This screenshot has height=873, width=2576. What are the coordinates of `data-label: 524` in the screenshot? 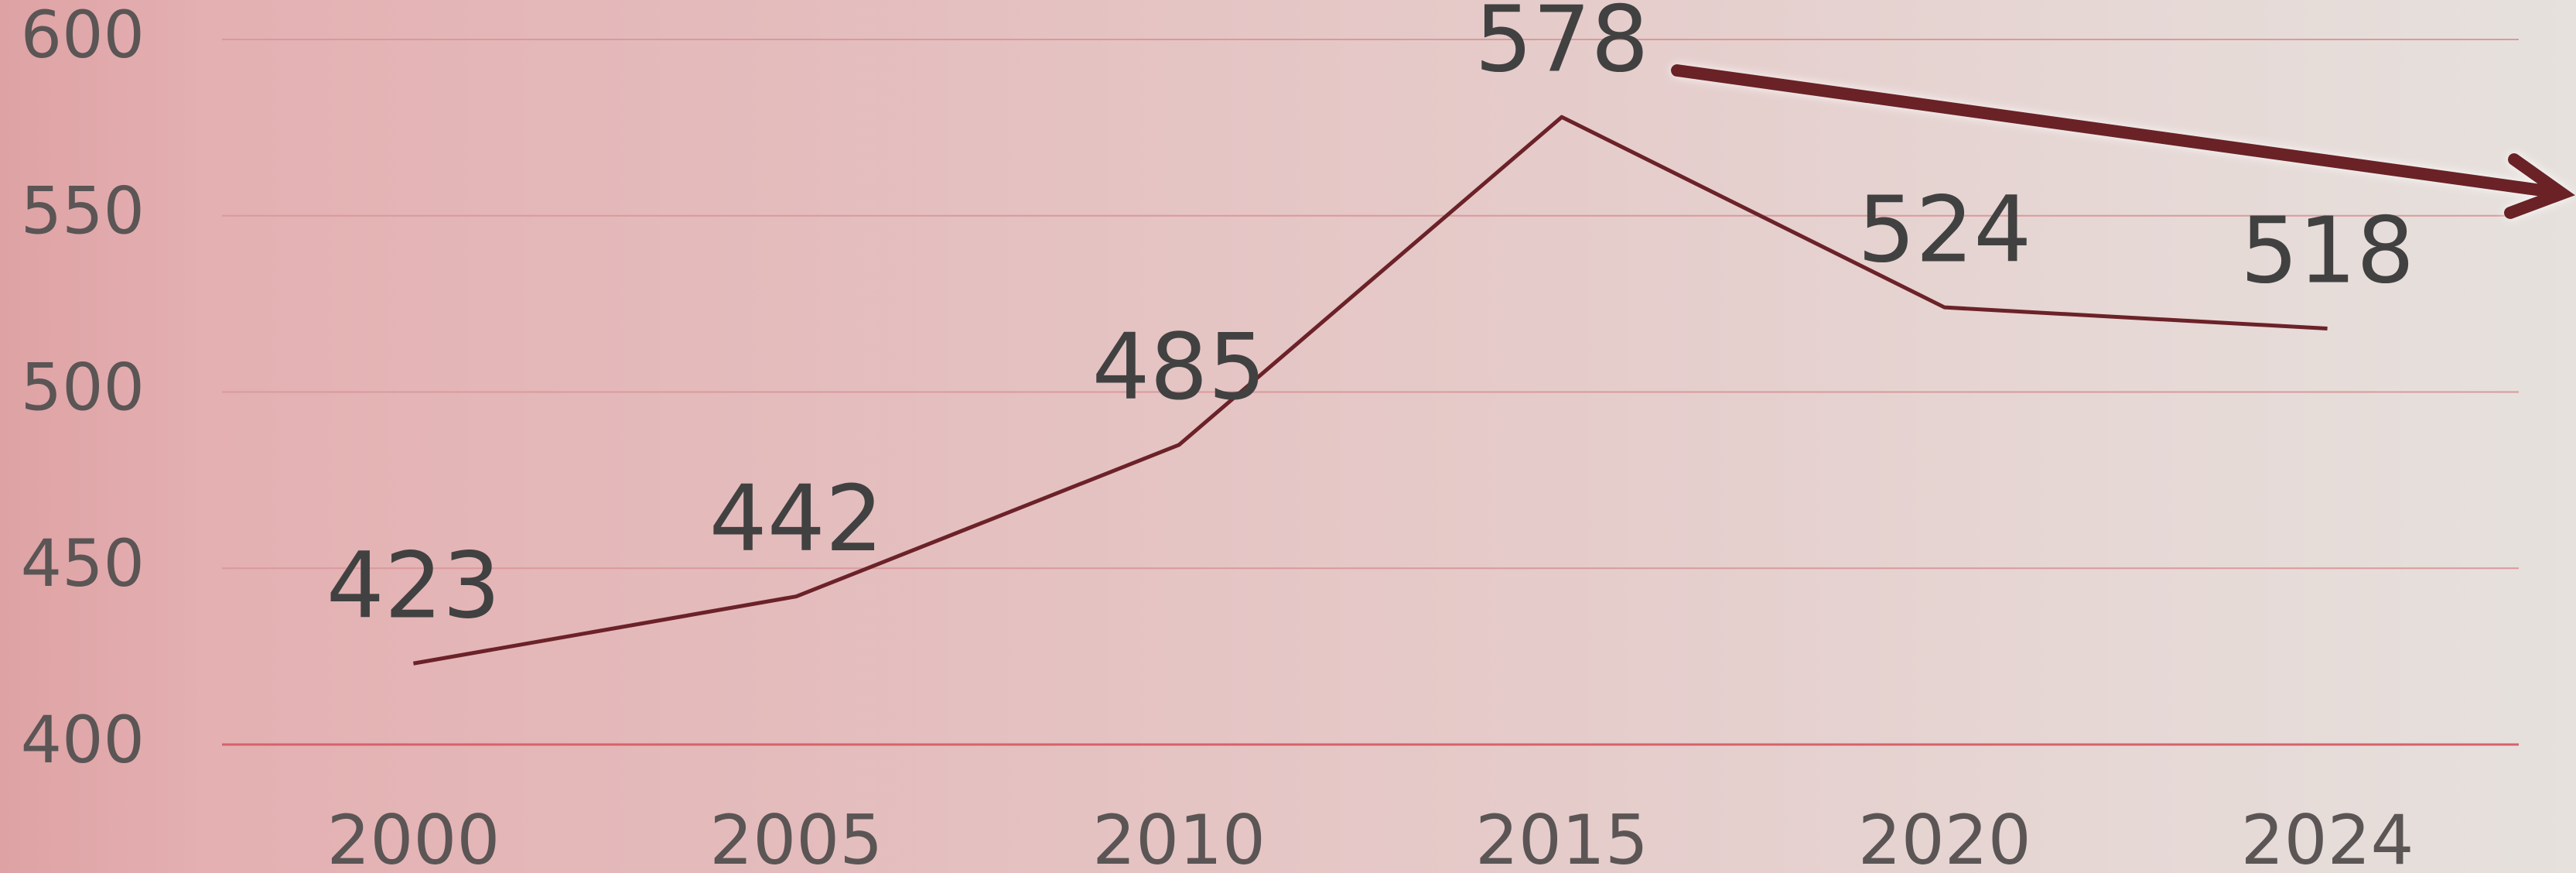 It's located at (1944, 229).